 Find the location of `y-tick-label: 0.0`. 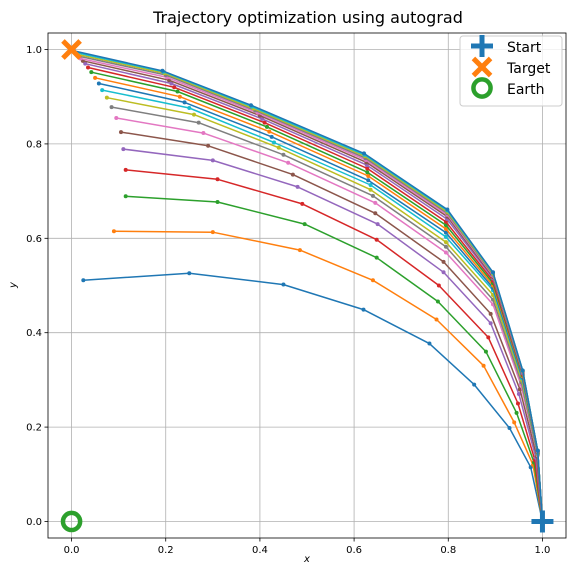

y-tick-label: 0.0 is located at coordinates (34, 522).